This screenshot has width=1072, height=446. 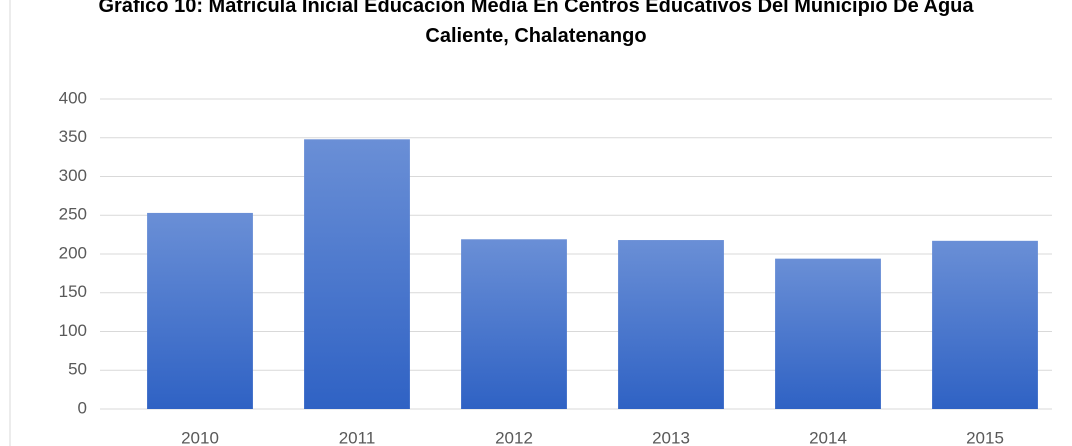 I want to click on x-tick-label: 2014, so click(x=828, y=437).